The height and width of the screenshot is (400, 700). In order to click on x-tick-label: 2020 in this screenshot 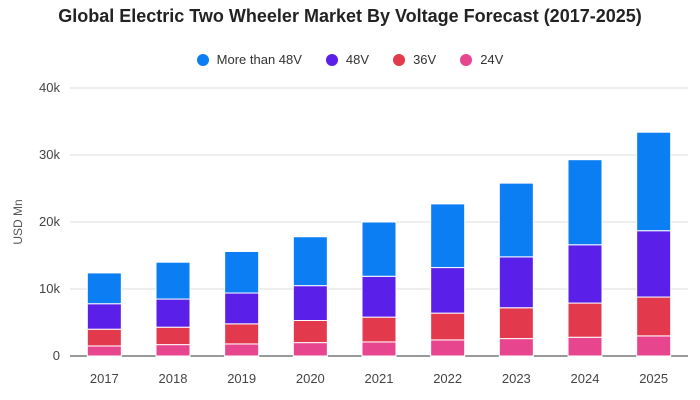, I will do `click(310, 378)`.